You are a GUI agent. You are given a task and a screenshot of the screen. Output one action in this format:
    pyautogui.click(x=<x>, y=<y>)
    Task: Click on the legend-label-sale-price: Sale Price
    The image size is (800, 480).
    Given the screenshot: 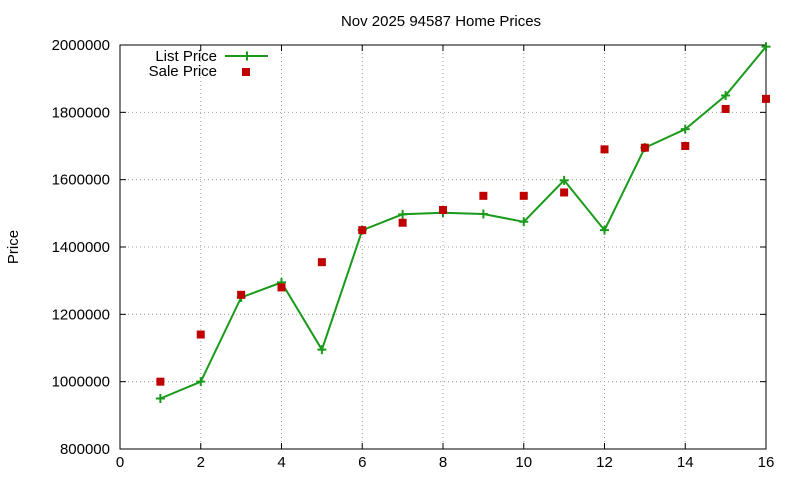 What is the action you would take?
    pyautogui.click(x=183, y=71)
    